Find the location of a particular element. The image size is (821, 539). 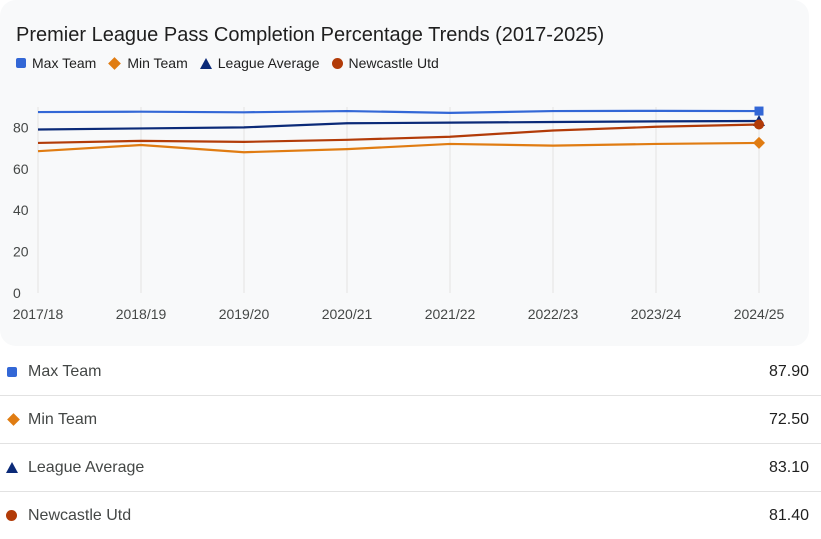

summary-value: 87.90 is located at coordinates (788, 371).